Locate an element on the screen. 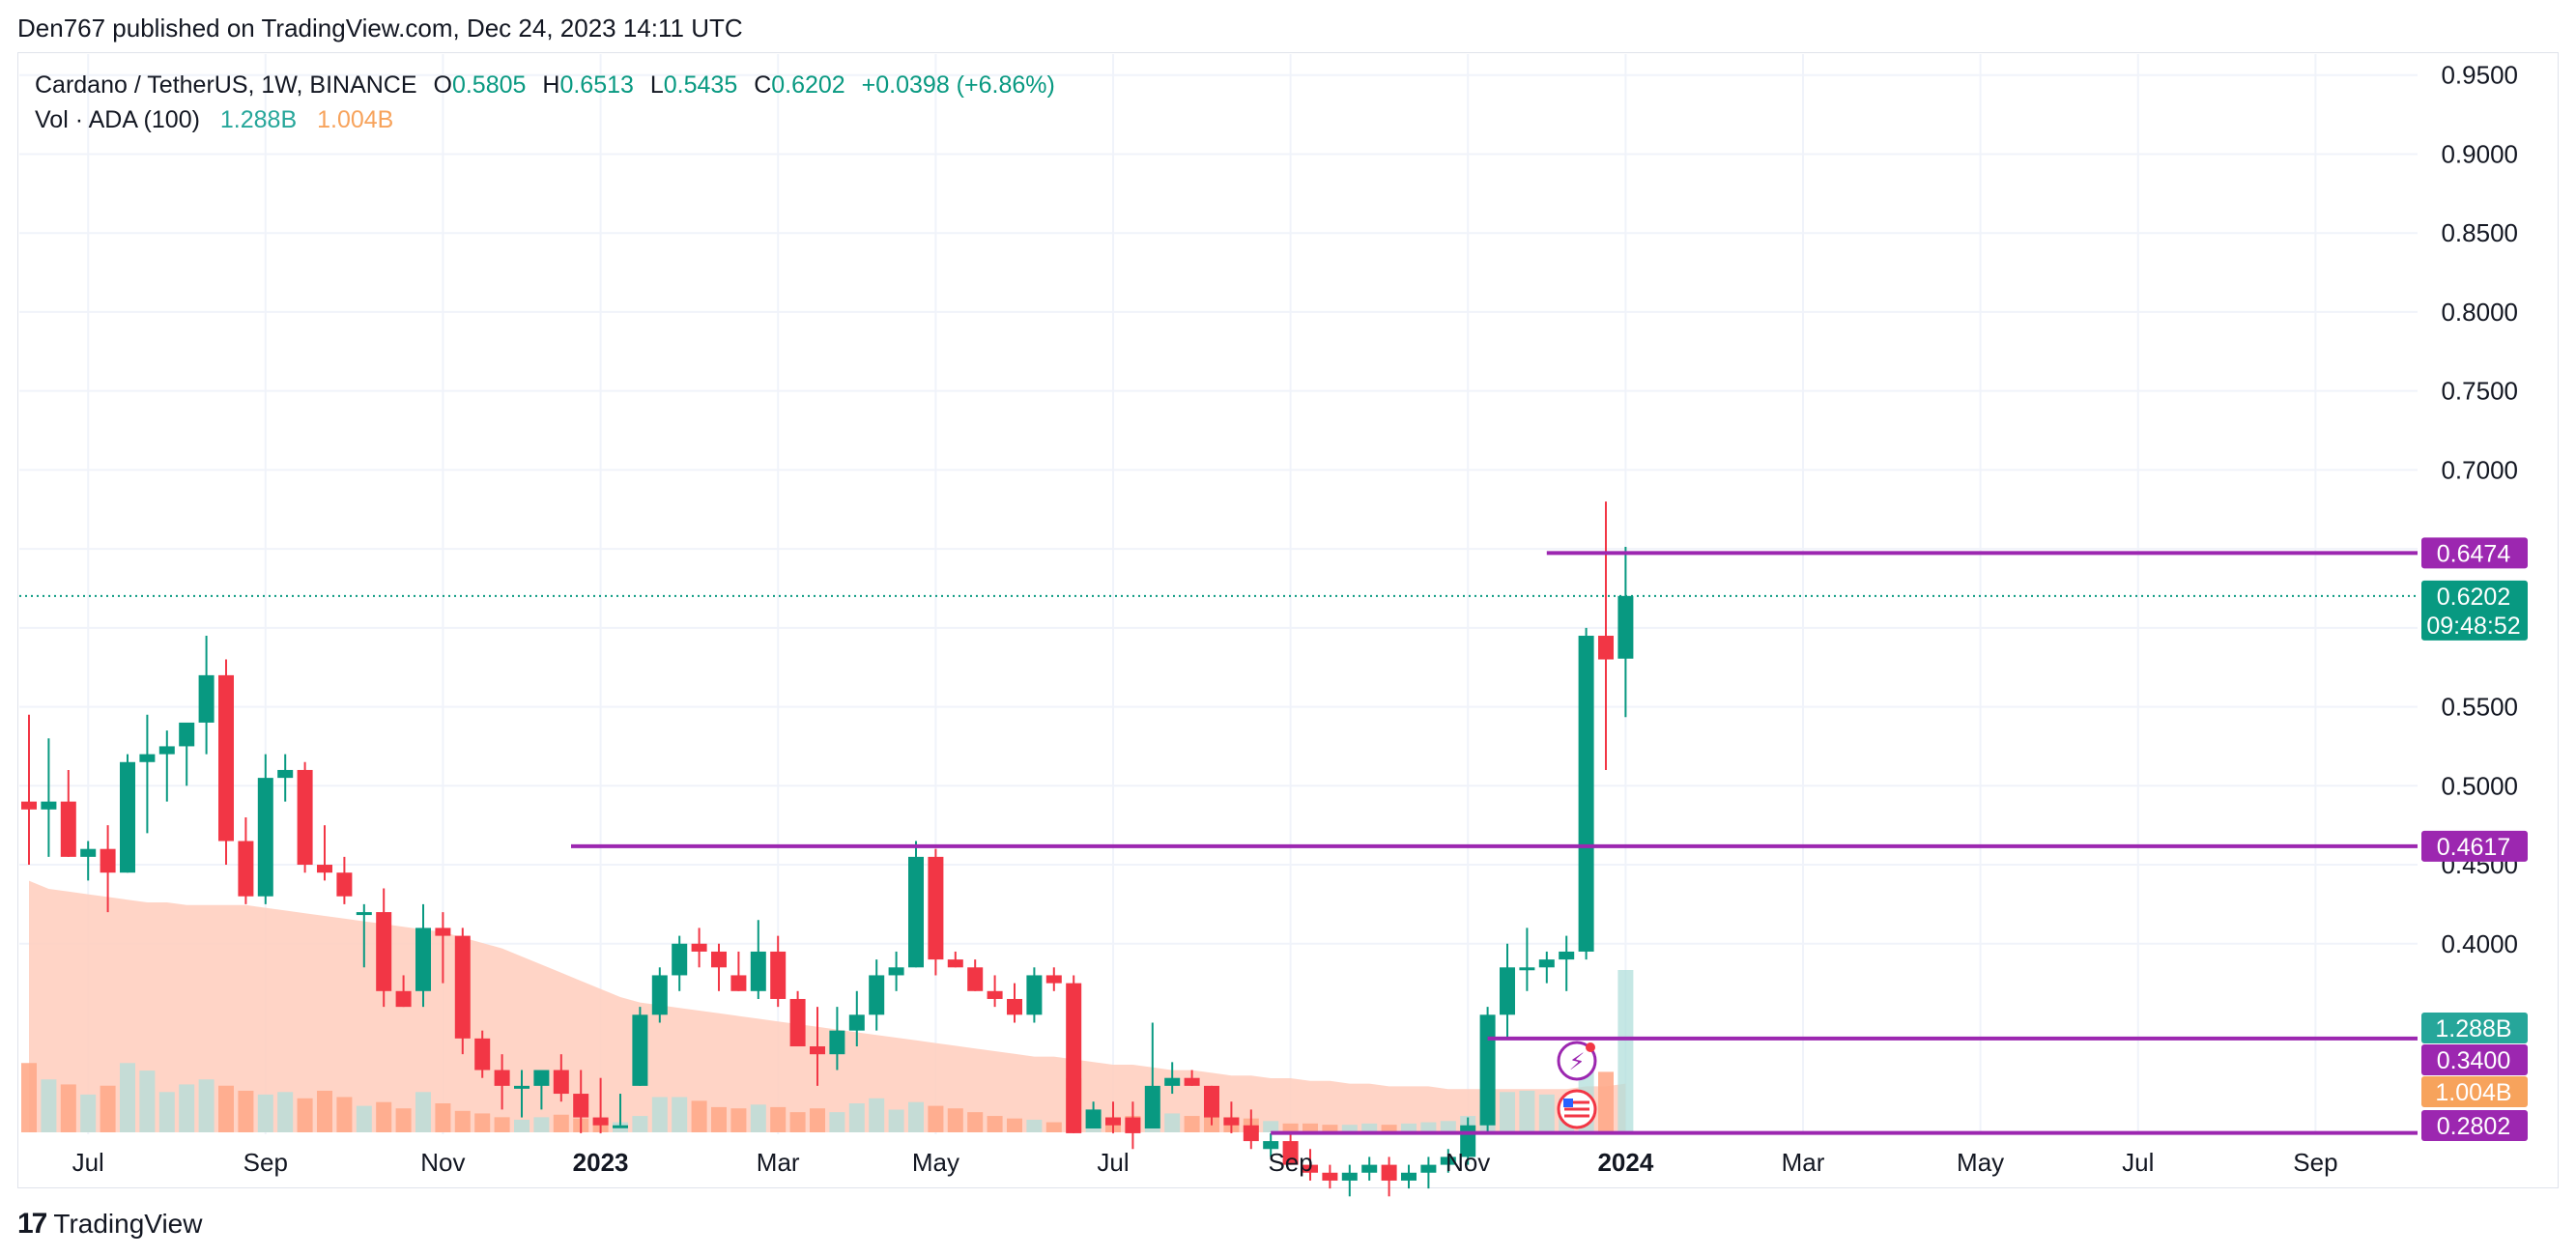 The height and width of the screenshot is (1256, 2576). volume-ma-badge-label: 1.004B is located at coordinates (2473, 1093).